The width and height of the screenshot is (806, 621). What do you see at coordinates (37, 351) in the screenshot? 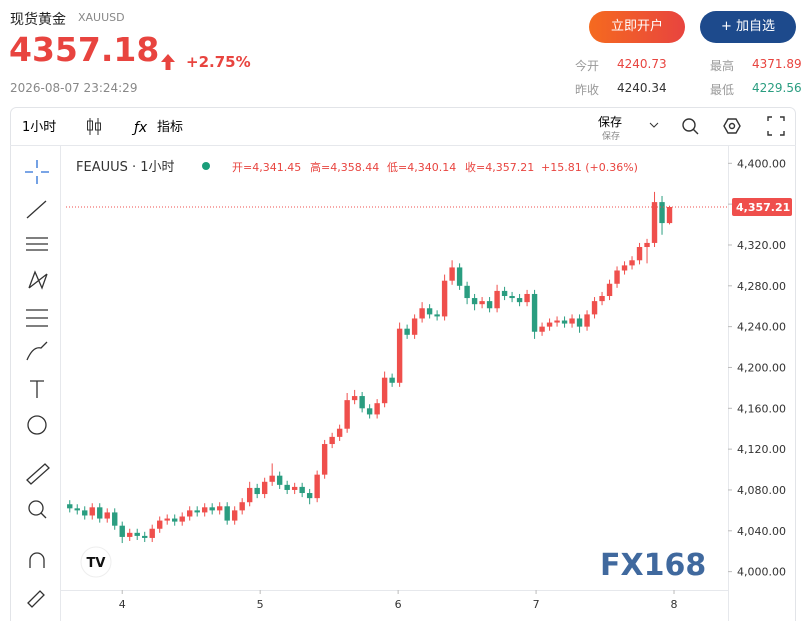
I see `brush-tool` at bounding box center [37, 351].